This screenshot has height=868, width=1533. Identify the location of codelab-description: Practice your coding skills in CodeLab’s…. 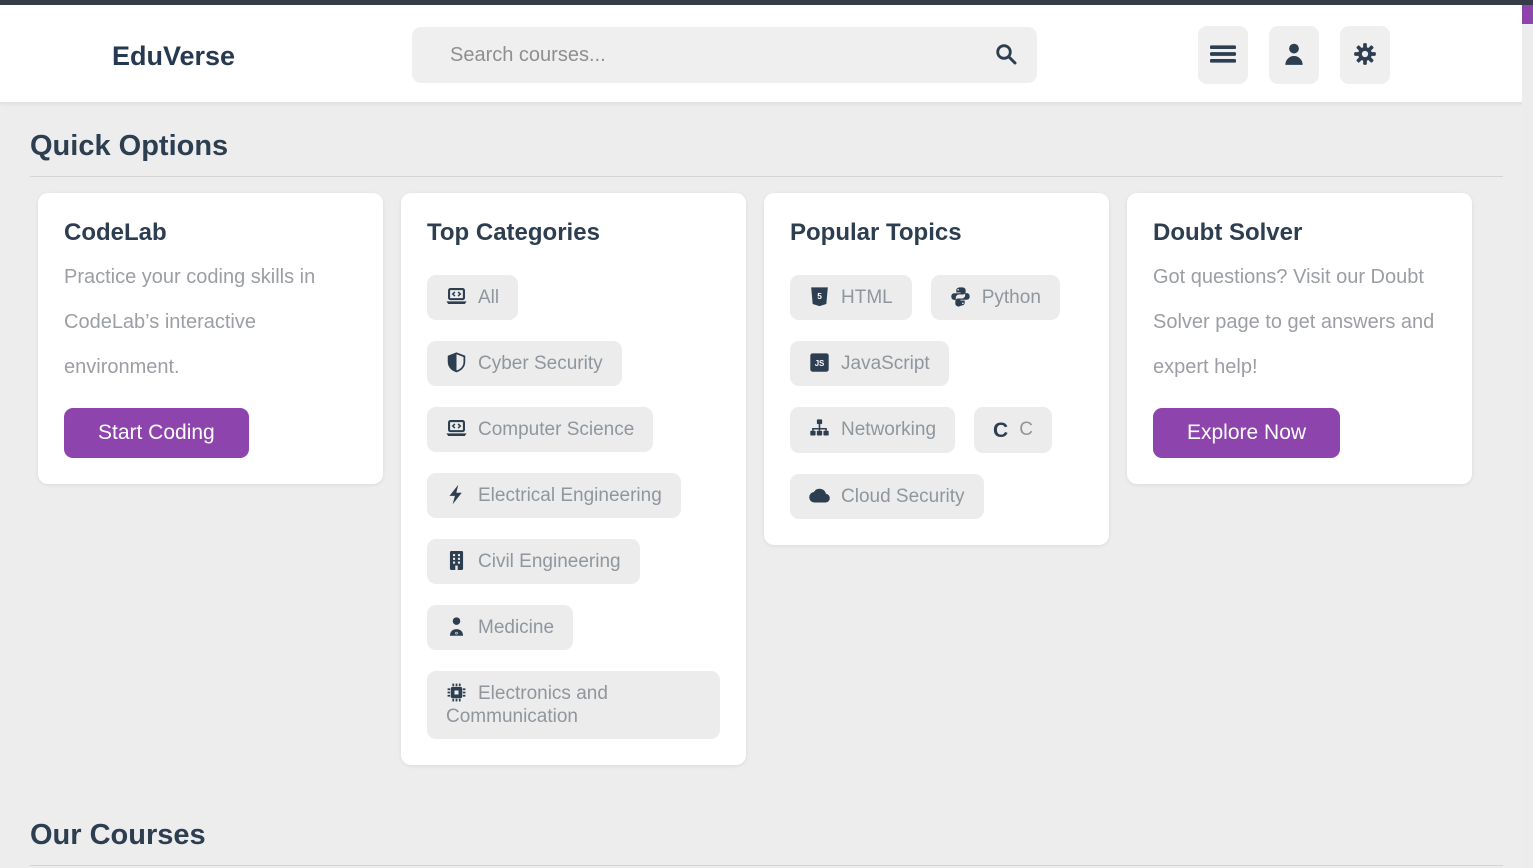
(190, 322).